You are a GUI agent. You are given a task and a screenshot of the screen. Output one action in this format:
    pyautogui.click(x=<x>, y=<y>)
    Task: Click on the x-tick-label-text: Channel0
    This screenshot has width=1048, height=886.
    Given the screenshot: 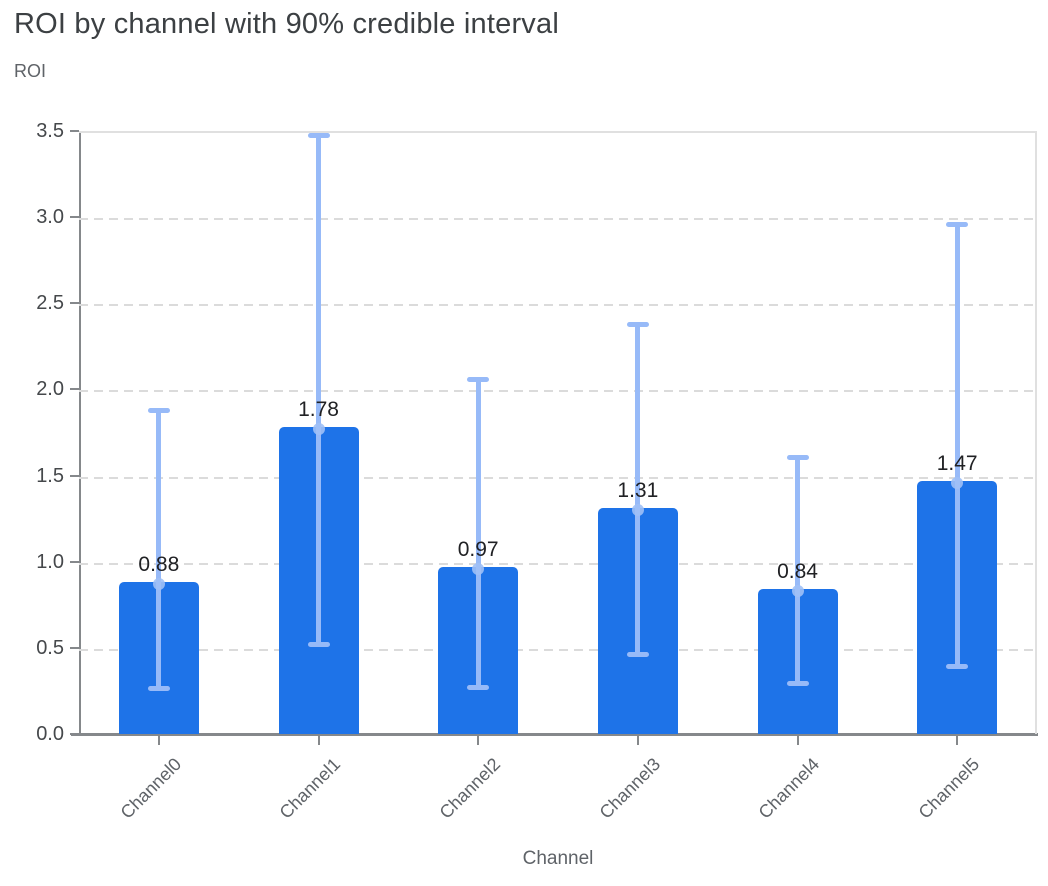 What is the action you would take?
    pyautogui.click(x=150, y=788)
    